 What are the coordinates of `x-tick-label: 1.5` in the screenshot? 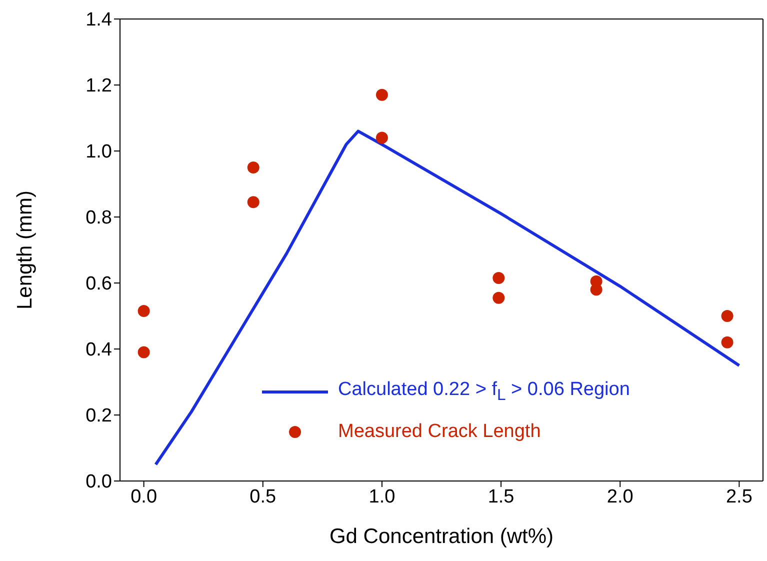 It's located at (501, 497).